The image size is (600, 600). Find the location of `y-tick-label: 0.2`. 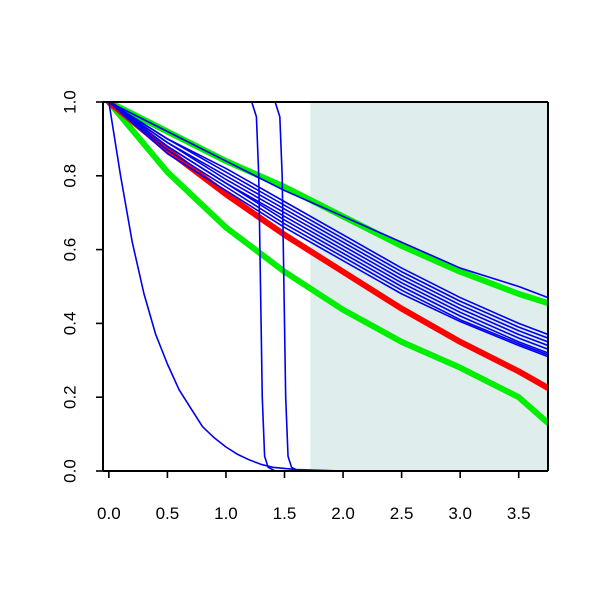

y-tick-label: 0.2 is located at coordinates (70, 397).